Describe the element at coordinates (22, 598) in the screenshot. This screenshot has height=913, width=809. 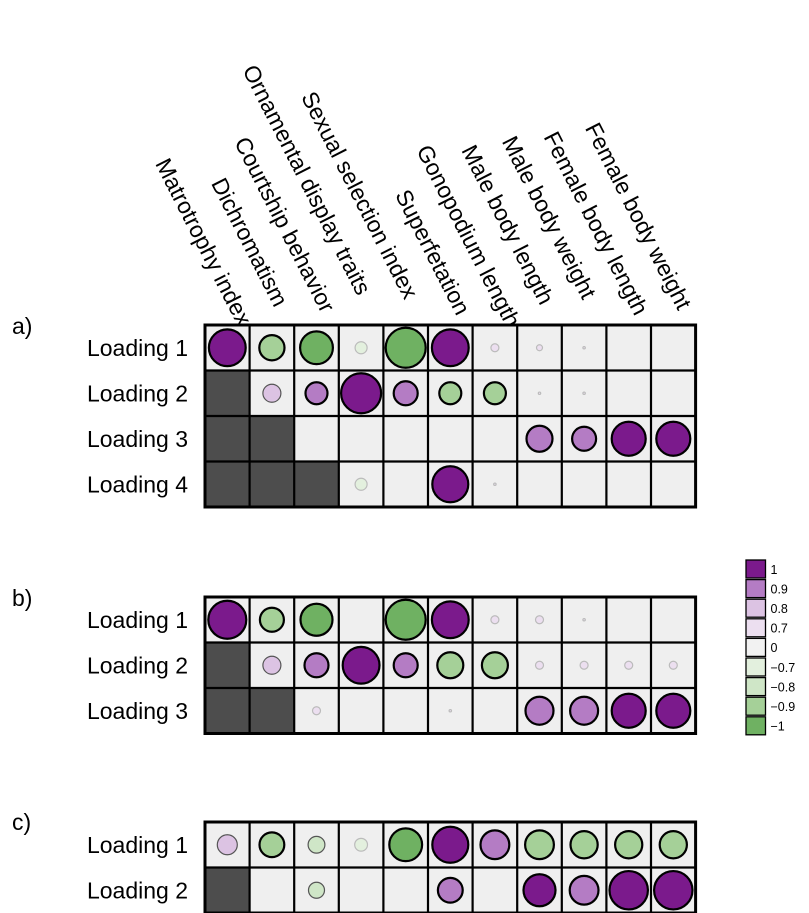
I see `panel-label: b)` at that location.